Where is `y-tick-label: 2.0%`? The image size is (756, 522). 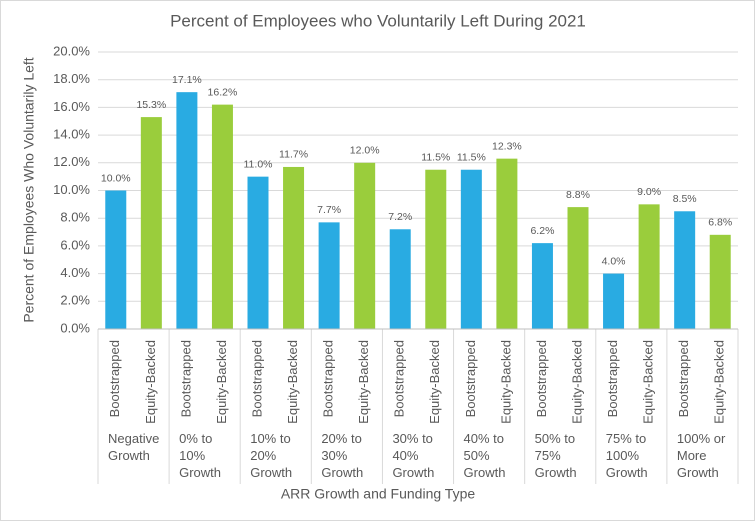
y-tick-label: 2.0% is located at coordinates (75, 300).